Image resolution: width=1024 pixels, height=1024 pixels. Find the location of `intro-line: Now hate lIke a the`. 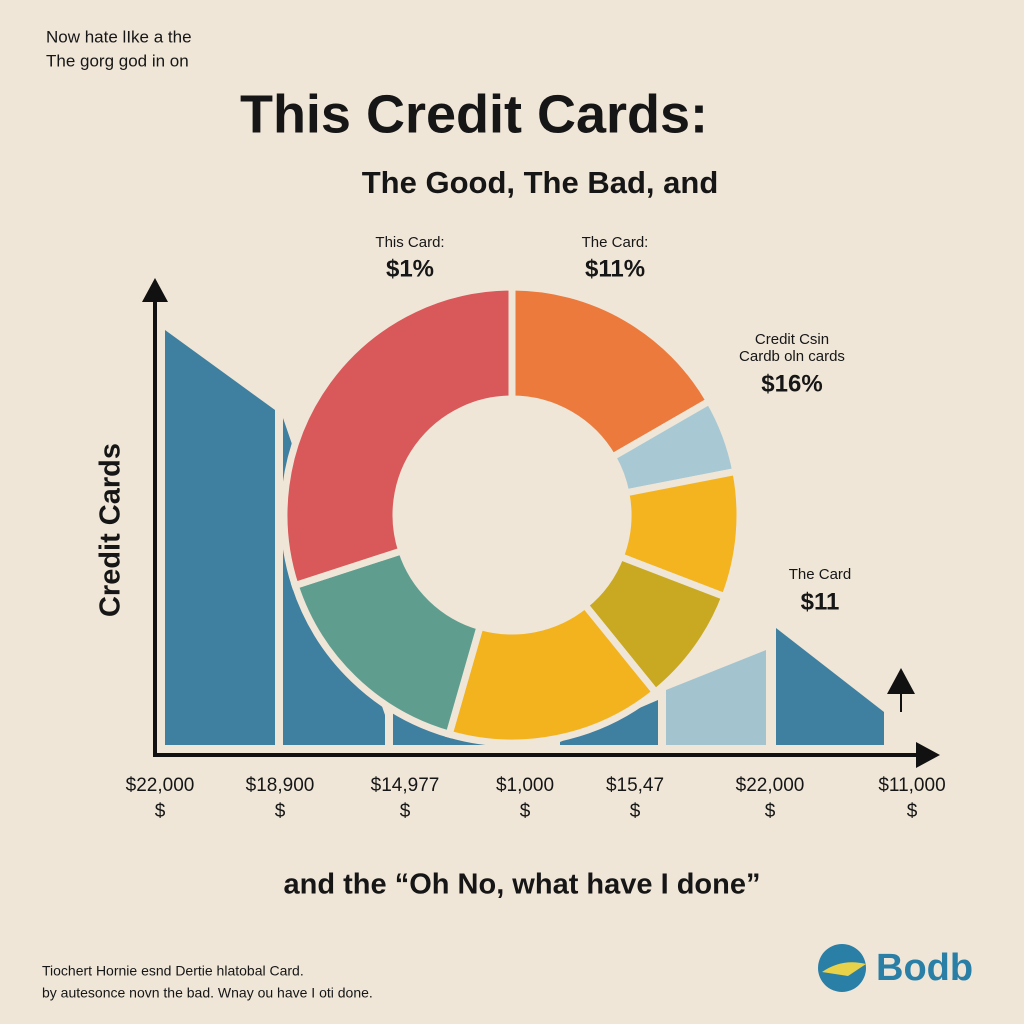

intro-line: Now hate lIke a the is located at coordinates (119, 36).